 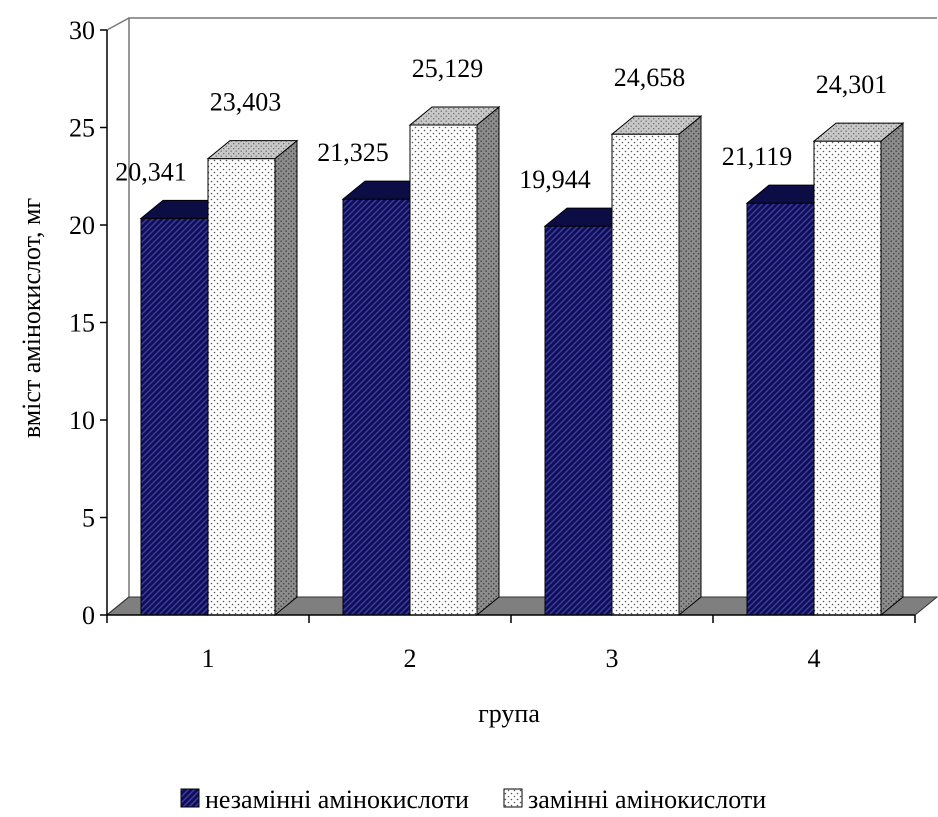 What do you see at coordinates (814, 658) in the screenshot?
I see `x-tick-label: 4` at bounding box center [814, 658].